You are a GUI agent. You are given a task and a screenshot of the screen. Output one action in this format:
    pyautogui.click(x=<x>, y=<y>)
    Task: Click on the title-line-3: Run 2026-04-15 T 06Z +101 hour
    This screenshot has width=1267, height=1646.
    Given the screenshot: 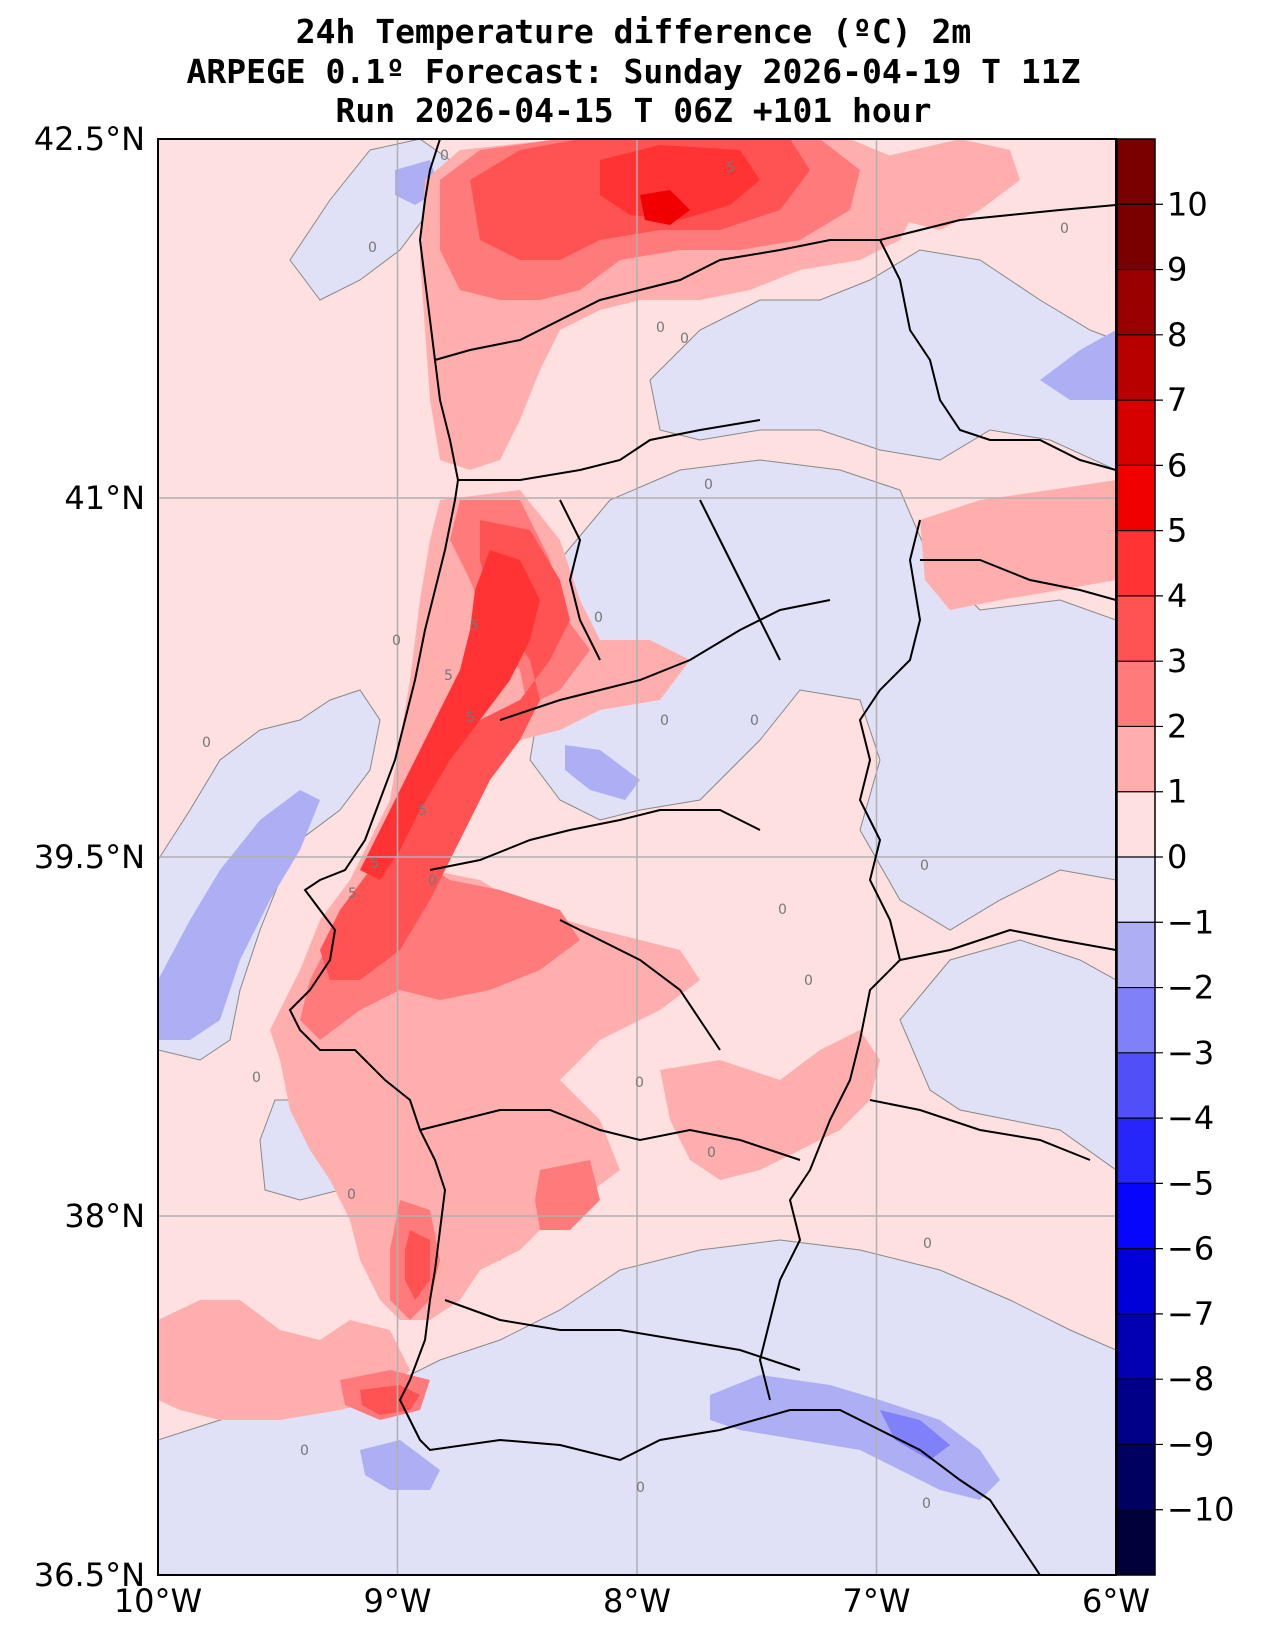 What is the action you would take?
    pyautogui.click(x=633, y=110)
    